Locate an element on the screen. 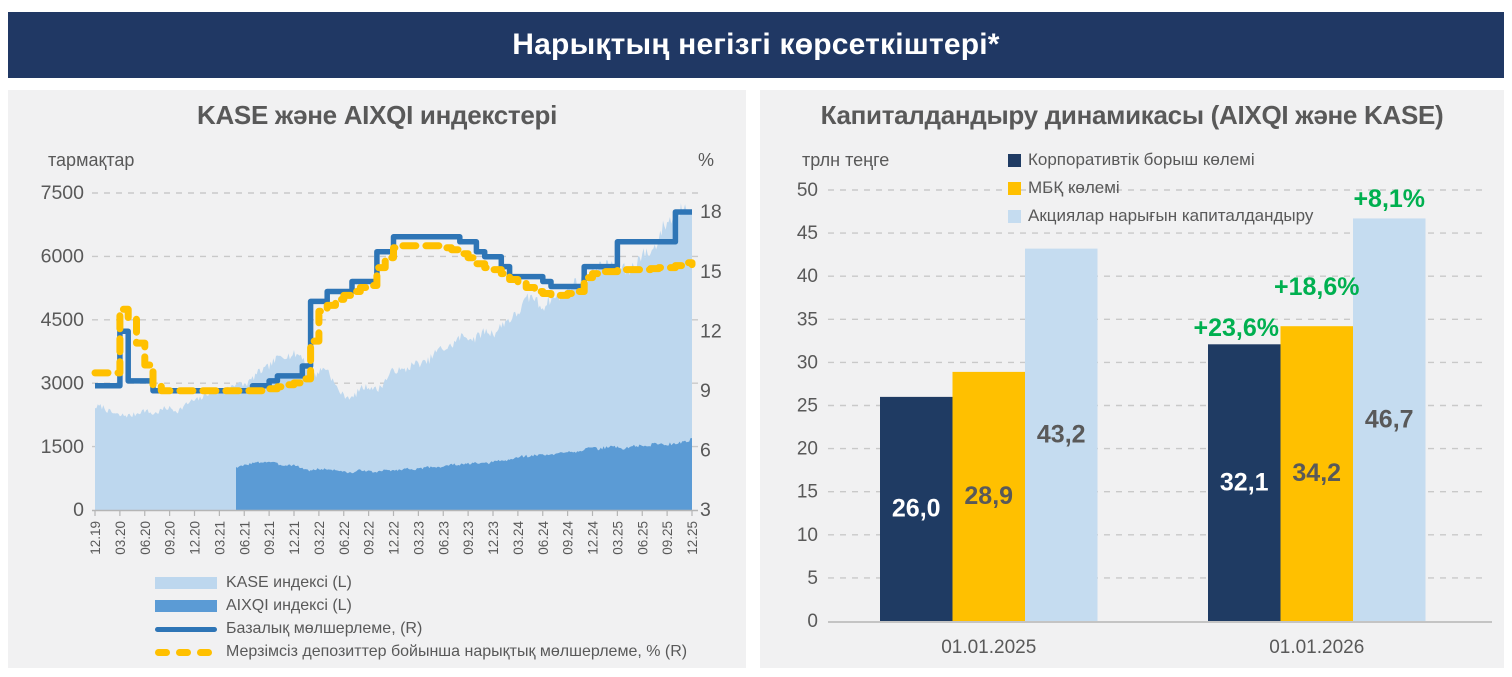  page-title: Нарықтың негізгі көрсеткіштері* is located at coordinates (756, 44).